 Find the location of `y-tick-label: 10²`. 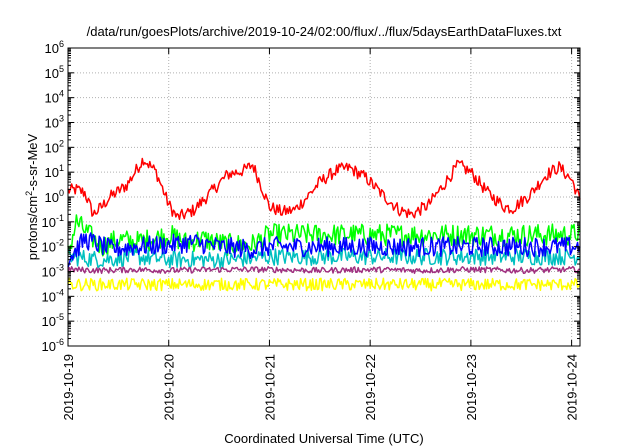

y-tick-label: 10² is located at coordinates (54, 146).